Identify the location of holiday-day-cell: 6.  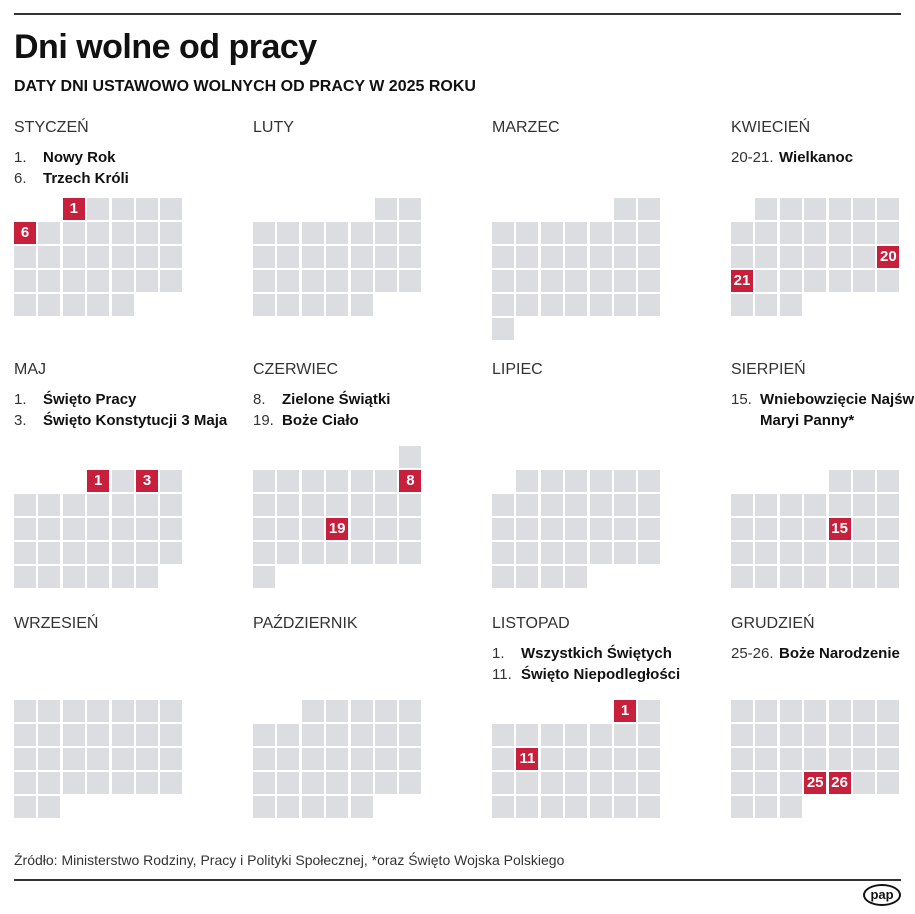
(25, 233).